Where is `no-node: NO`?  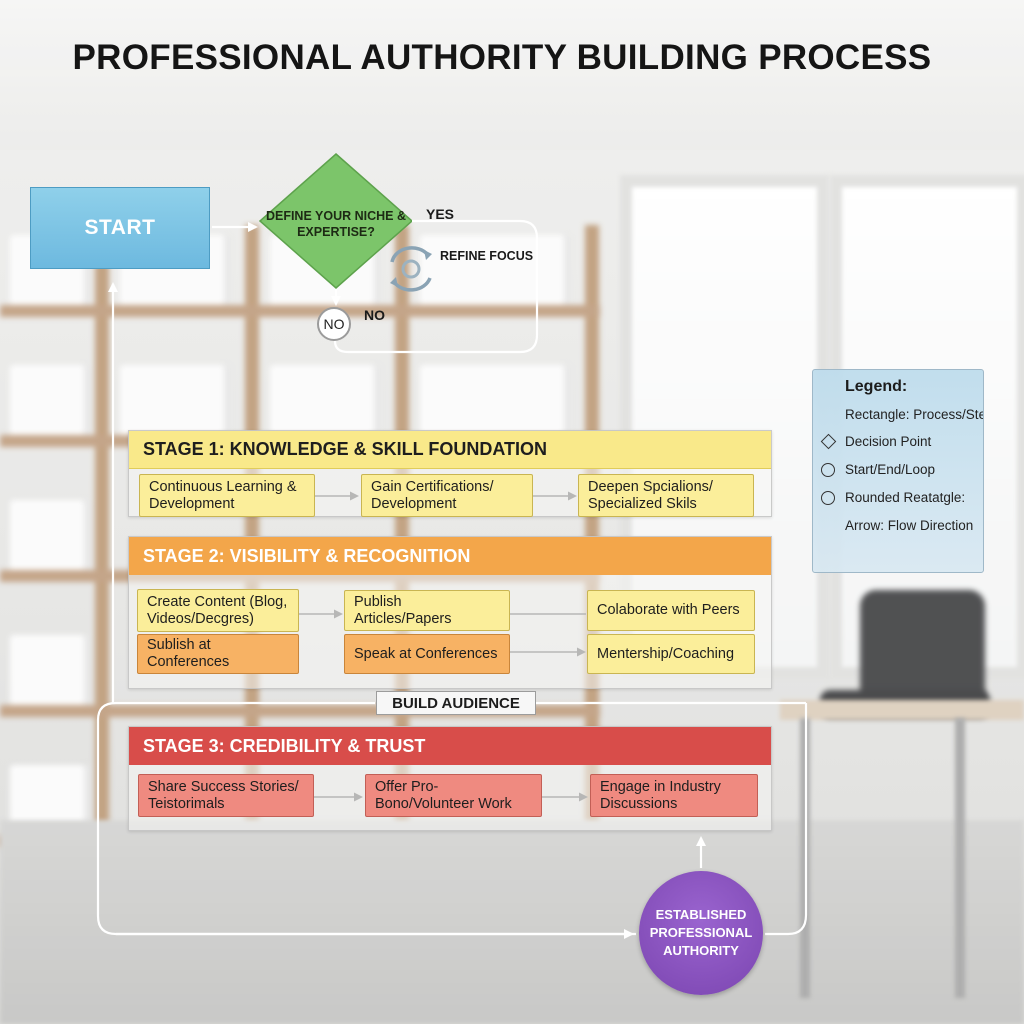 no-node: NO is located at coordinates (334, 324).